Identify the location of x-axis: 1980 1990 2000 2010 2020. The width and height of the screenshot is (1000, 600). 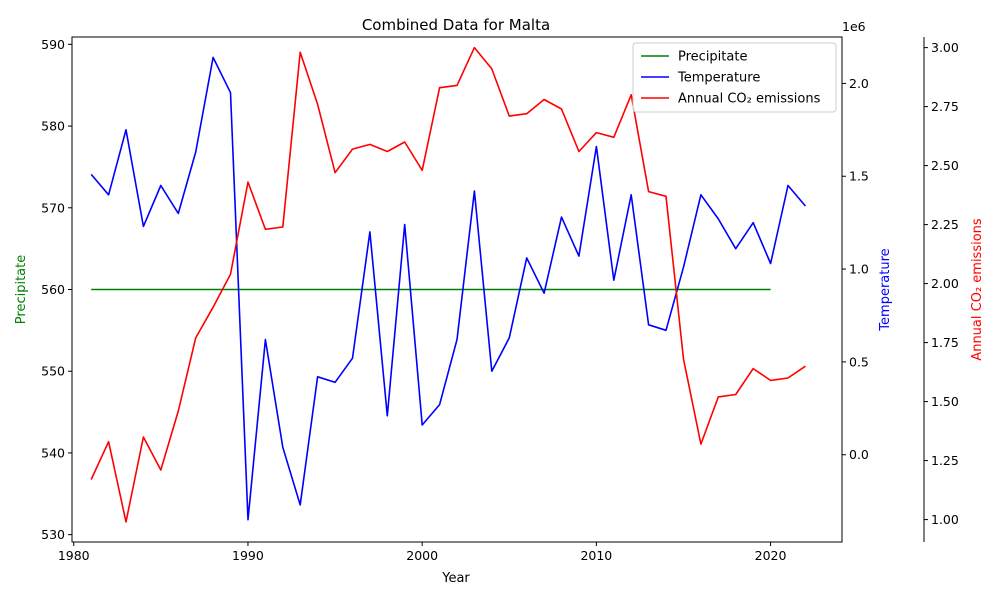
(422, 552).